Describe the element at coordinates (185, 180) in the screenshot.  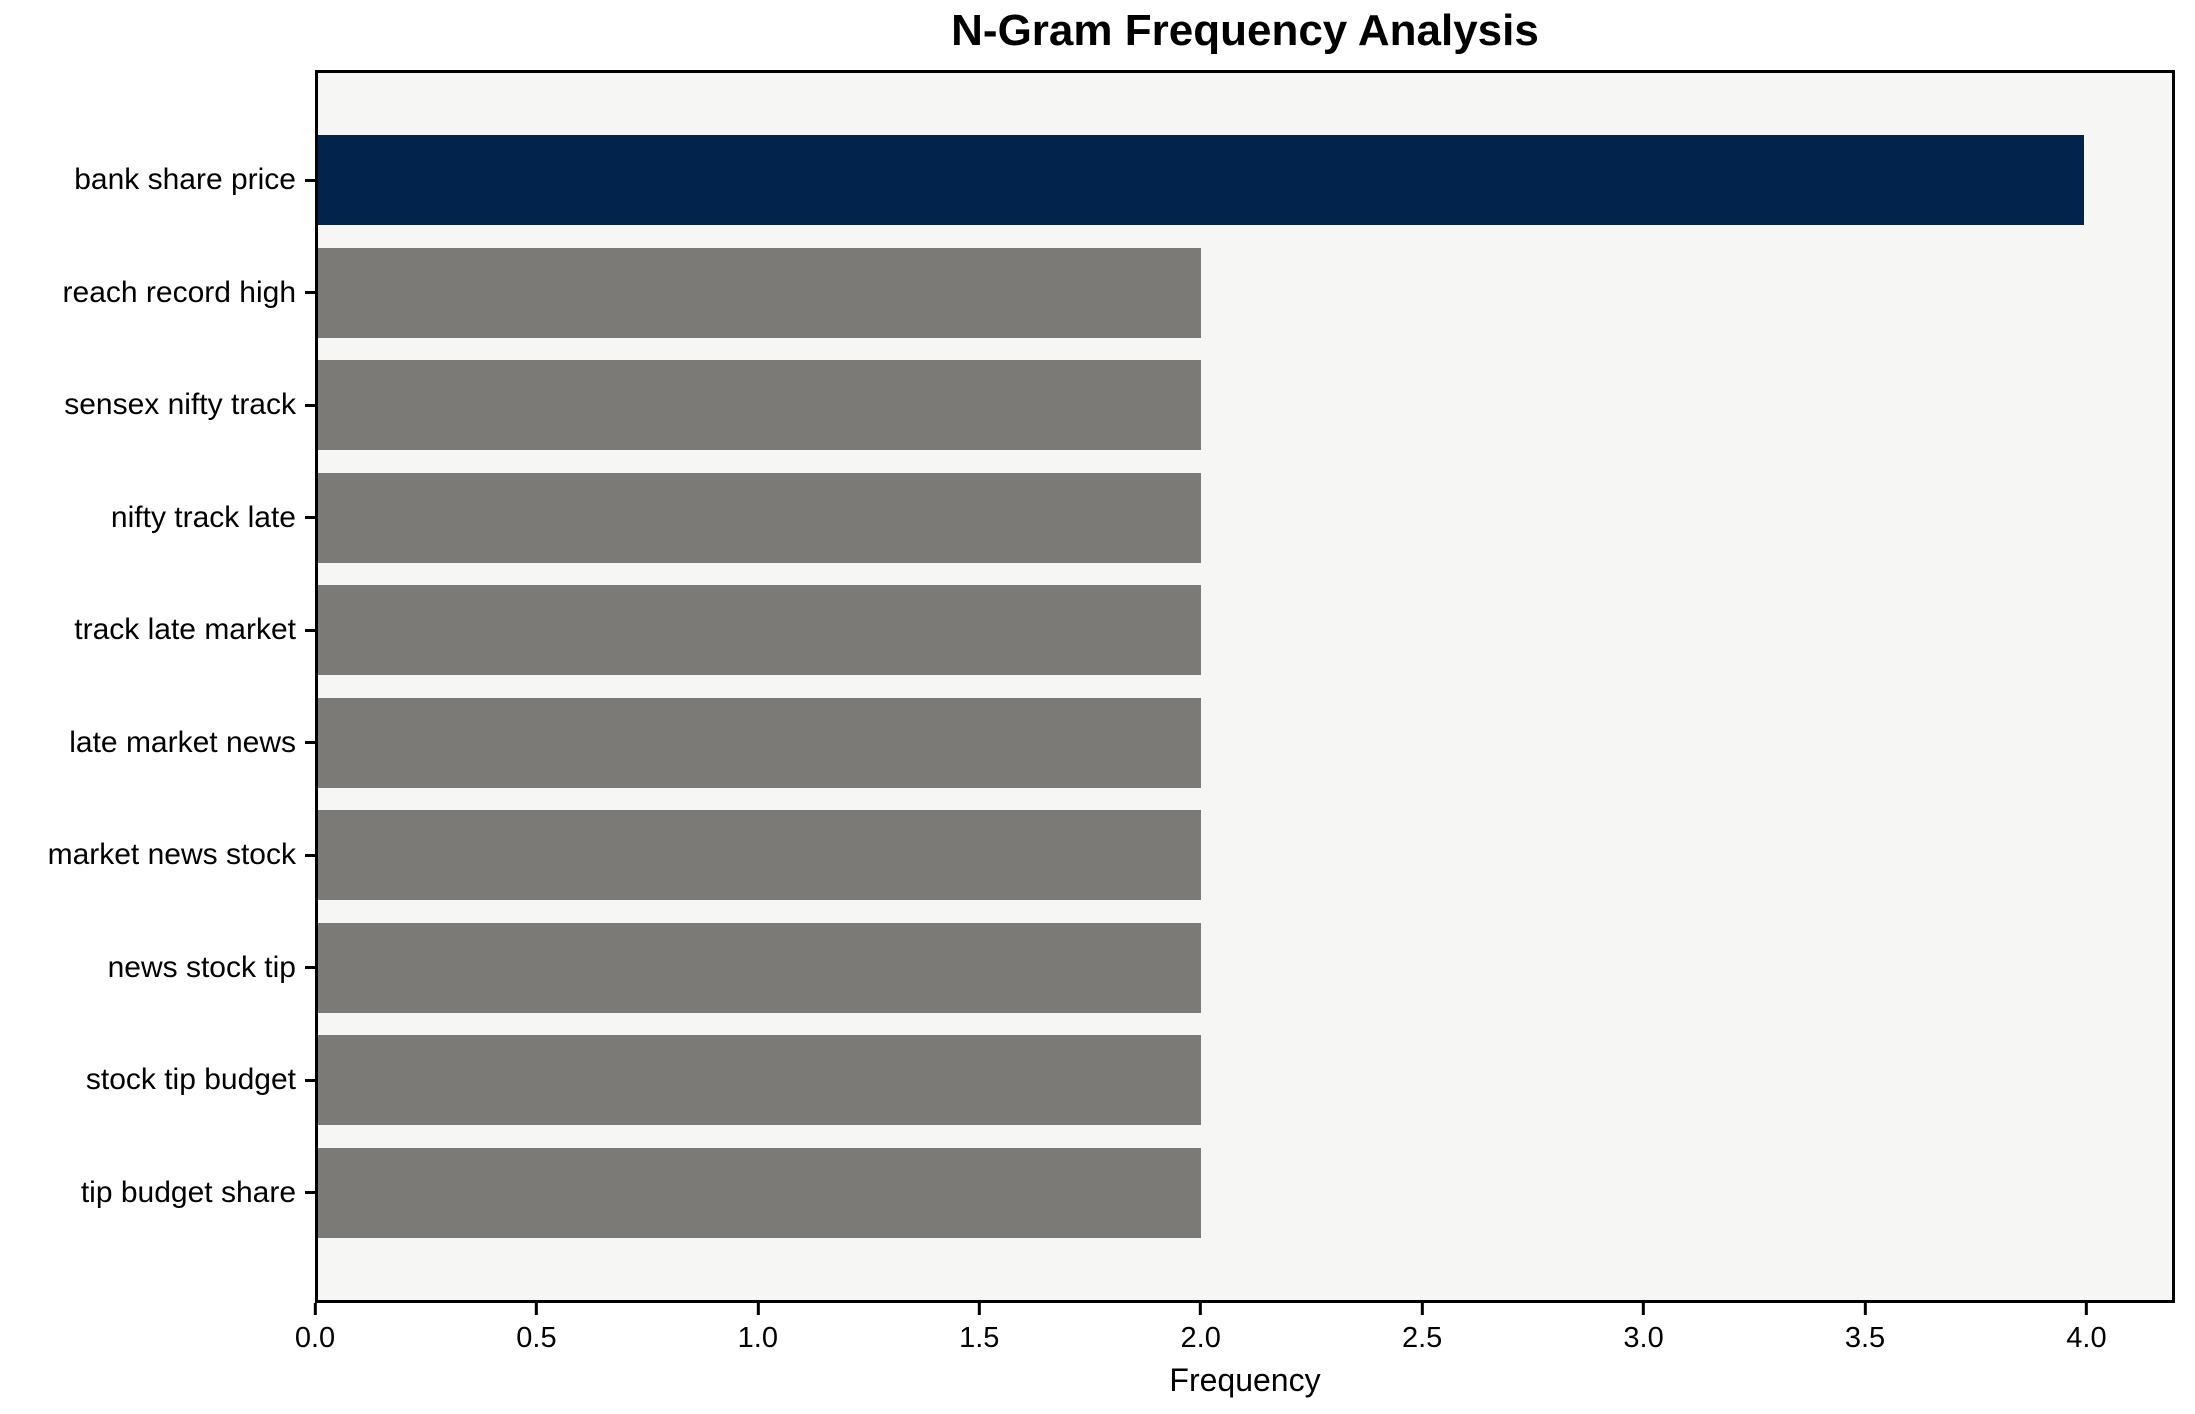
I see `y-tick-label: bank share price` at that location.